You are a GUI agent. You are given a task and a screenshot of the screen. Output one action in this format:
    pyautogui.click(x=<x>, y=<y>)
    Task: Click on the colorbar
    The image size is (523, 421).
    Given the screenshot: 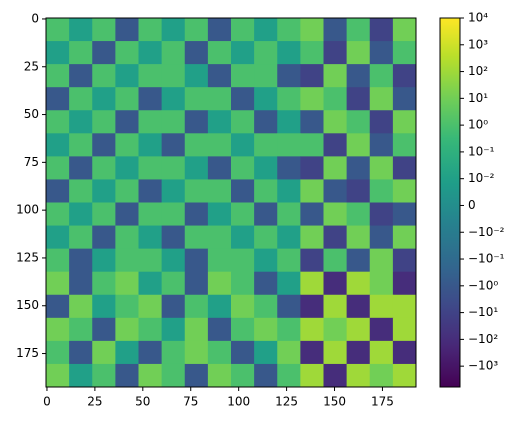 What is the action you would take?
    pyautogui.click(x=450, y=202)
    